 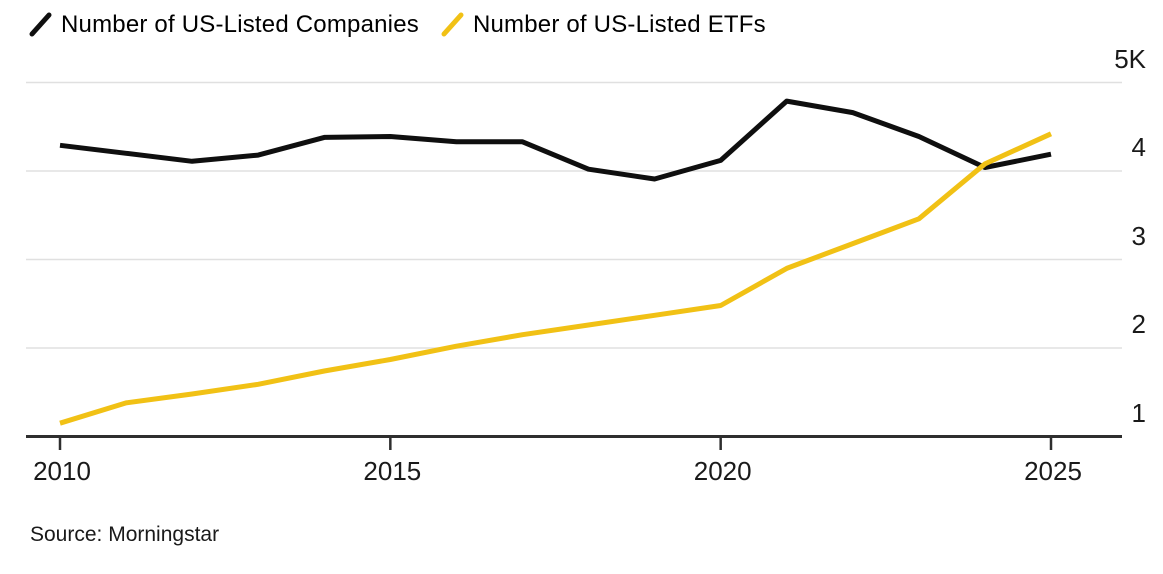 I want to click on y-tick-label: 1, so click(x=1138, y=412).